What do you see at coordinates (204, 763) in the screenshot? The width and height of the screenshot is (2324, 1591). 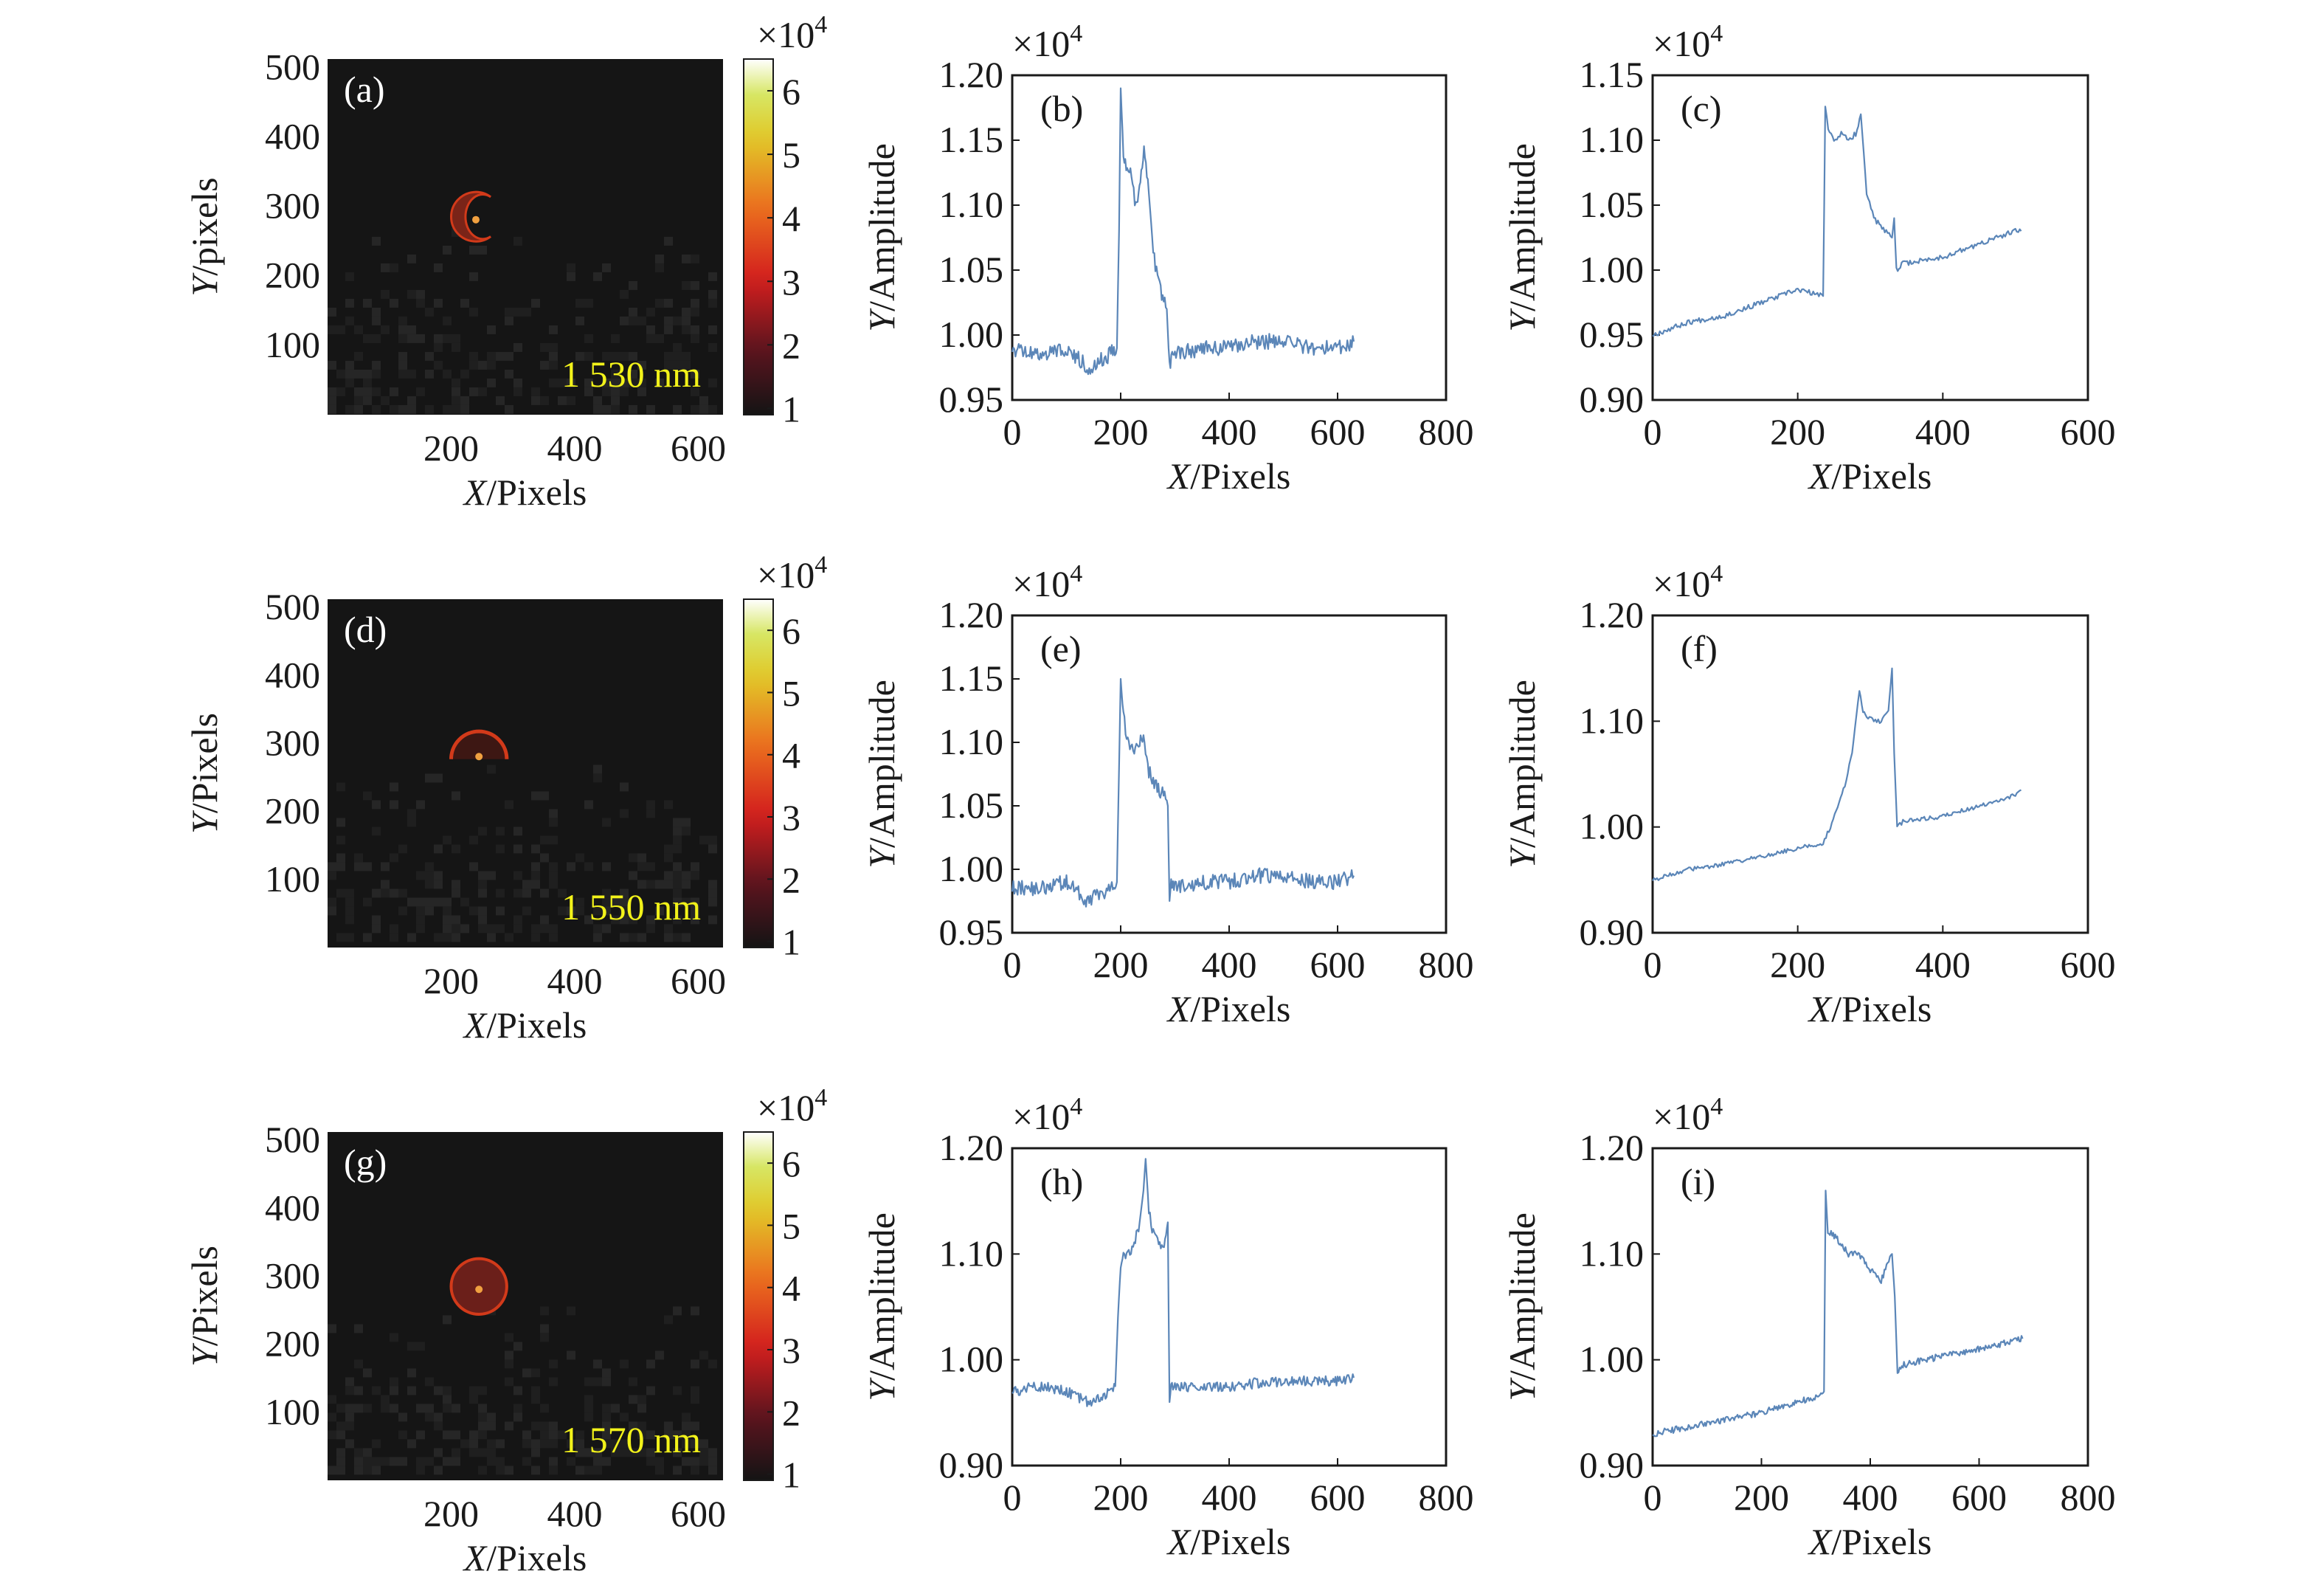 I see `y-axis-unit: /Pixels` at bounding box center [204, 763].